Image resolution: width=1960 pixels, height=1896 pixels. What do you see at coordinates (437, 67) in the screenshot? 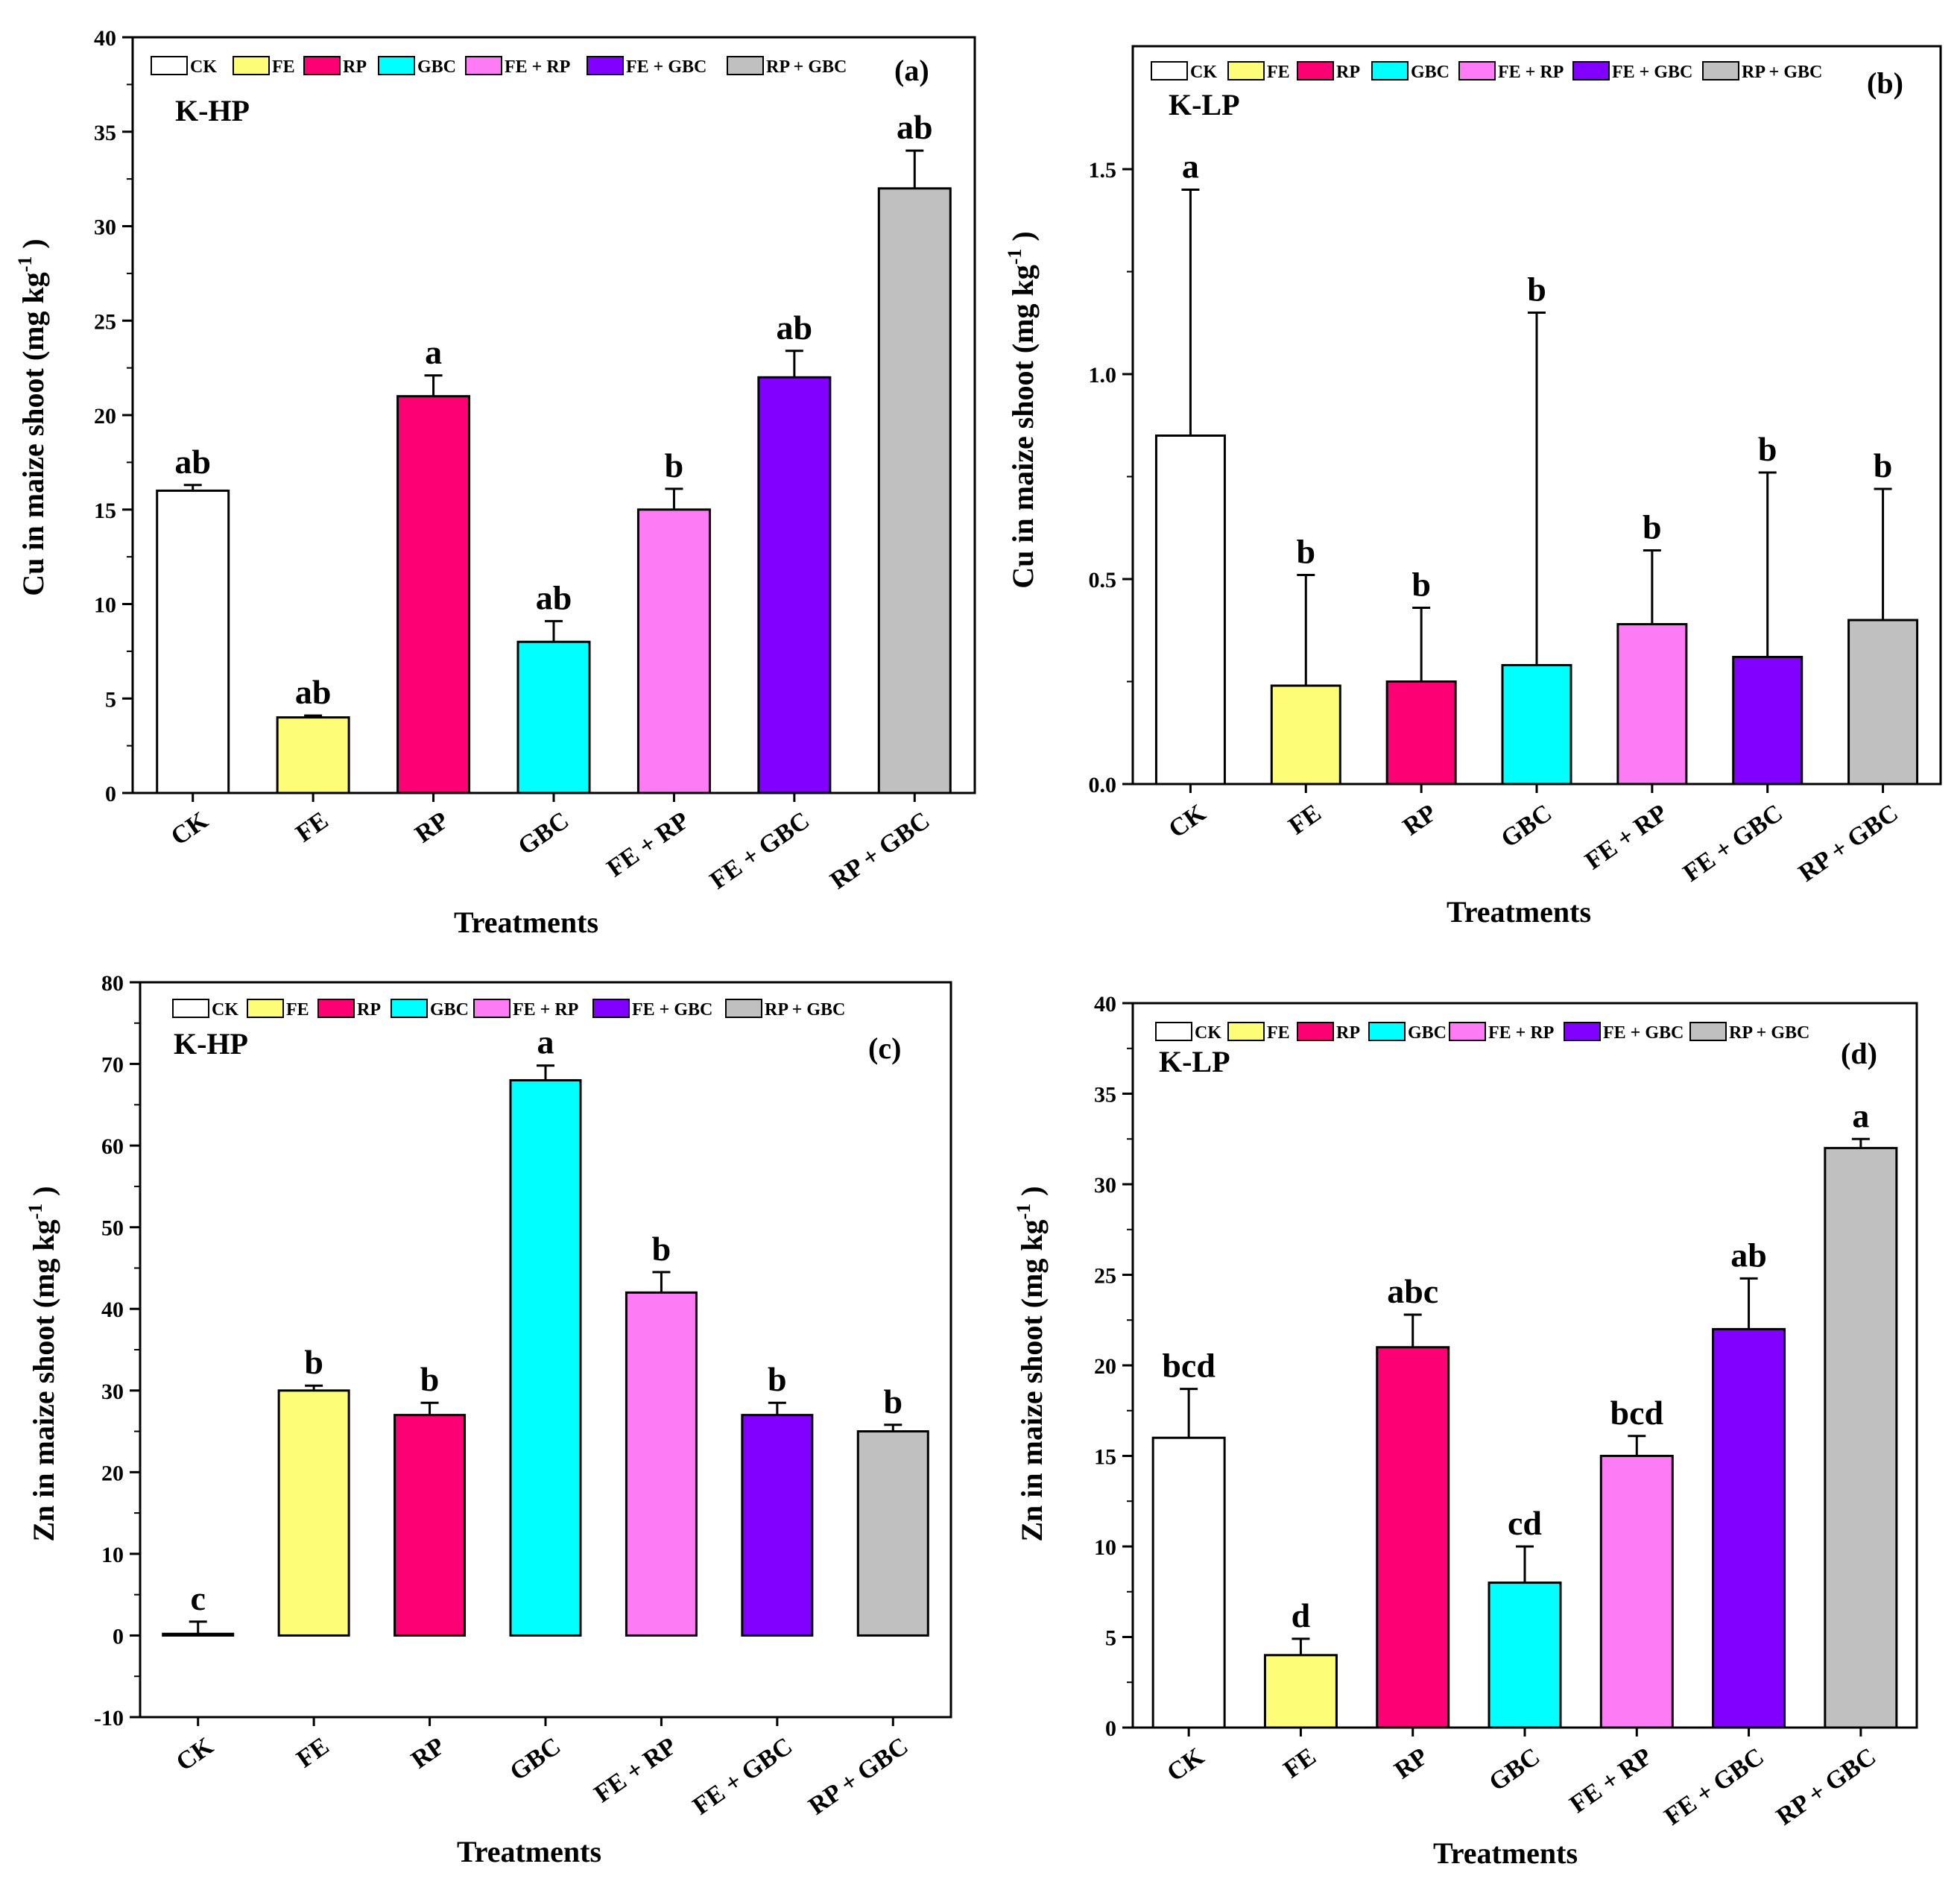
I see `legend-label-a-3: GBC` at bounding box center [437, 67].